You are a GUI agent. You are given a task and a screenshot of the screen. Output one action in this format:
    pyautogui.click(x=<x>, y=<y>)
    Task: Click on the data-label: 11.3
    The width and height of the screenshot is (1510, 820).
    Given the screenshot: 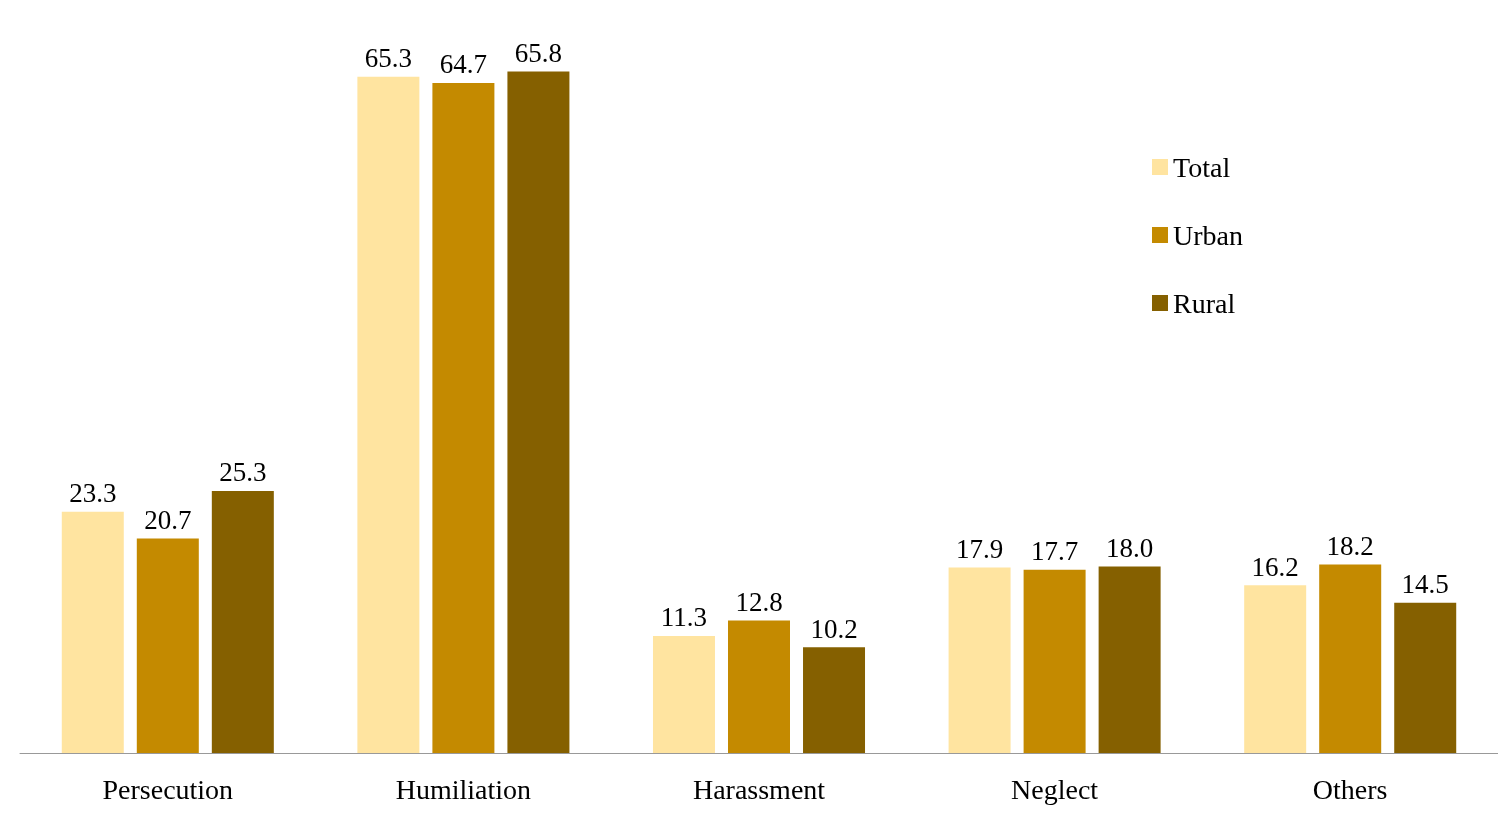 What is the action you would take?
    pyautogui.click(x=684, y=617)
    